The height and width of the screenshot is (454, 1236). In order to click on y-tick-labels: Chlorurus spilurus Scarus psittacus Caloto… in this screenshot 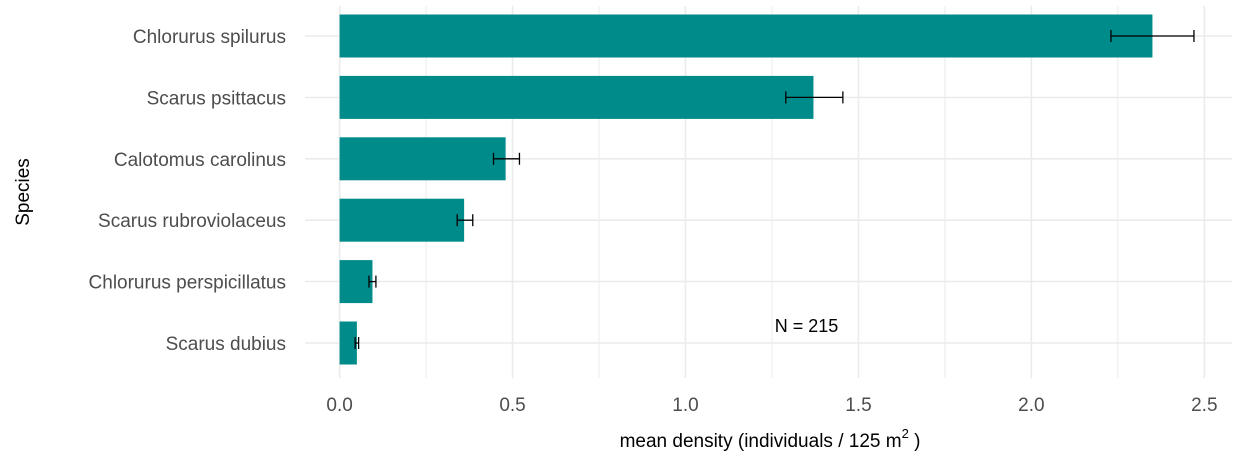, I will do `click(187, 191)`.